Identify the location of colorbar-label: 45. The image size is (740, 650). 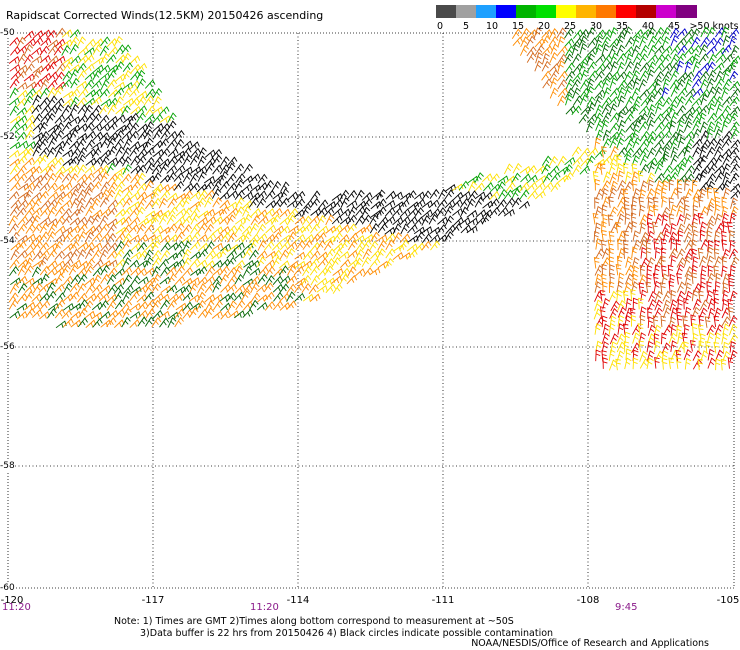
(674, 26).